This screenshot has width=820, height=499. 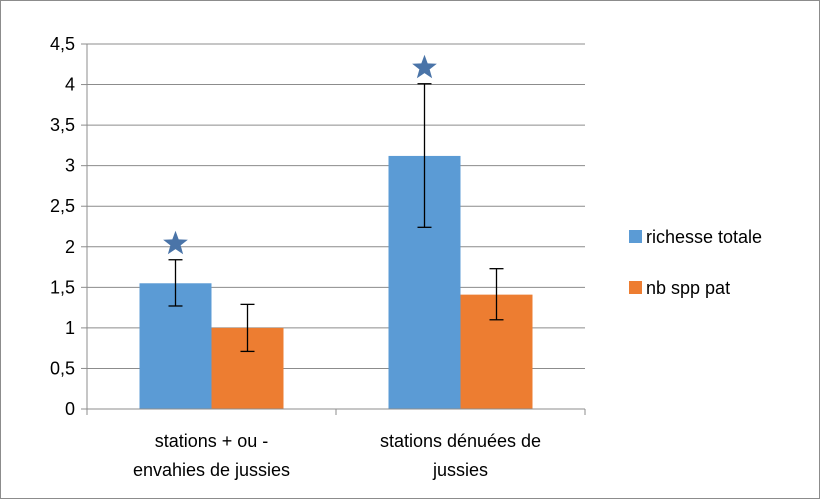 What do you see at coordinates (688, 288) in the screenshot?
I see `legend-label: nb spp pat` at bounding box center [688, 288].